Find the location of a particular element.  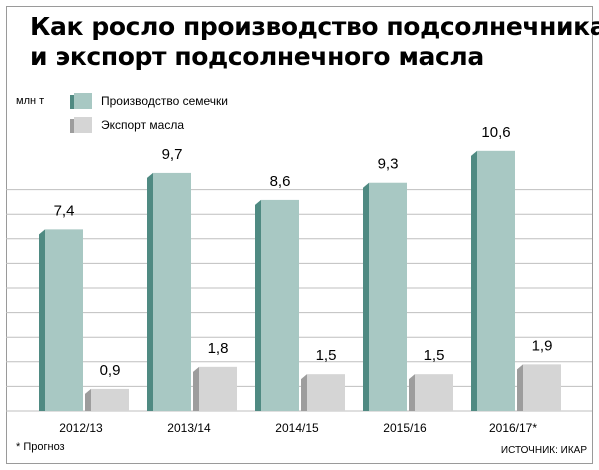

footnote: * Прогноз is located at coordinates (40, 447).